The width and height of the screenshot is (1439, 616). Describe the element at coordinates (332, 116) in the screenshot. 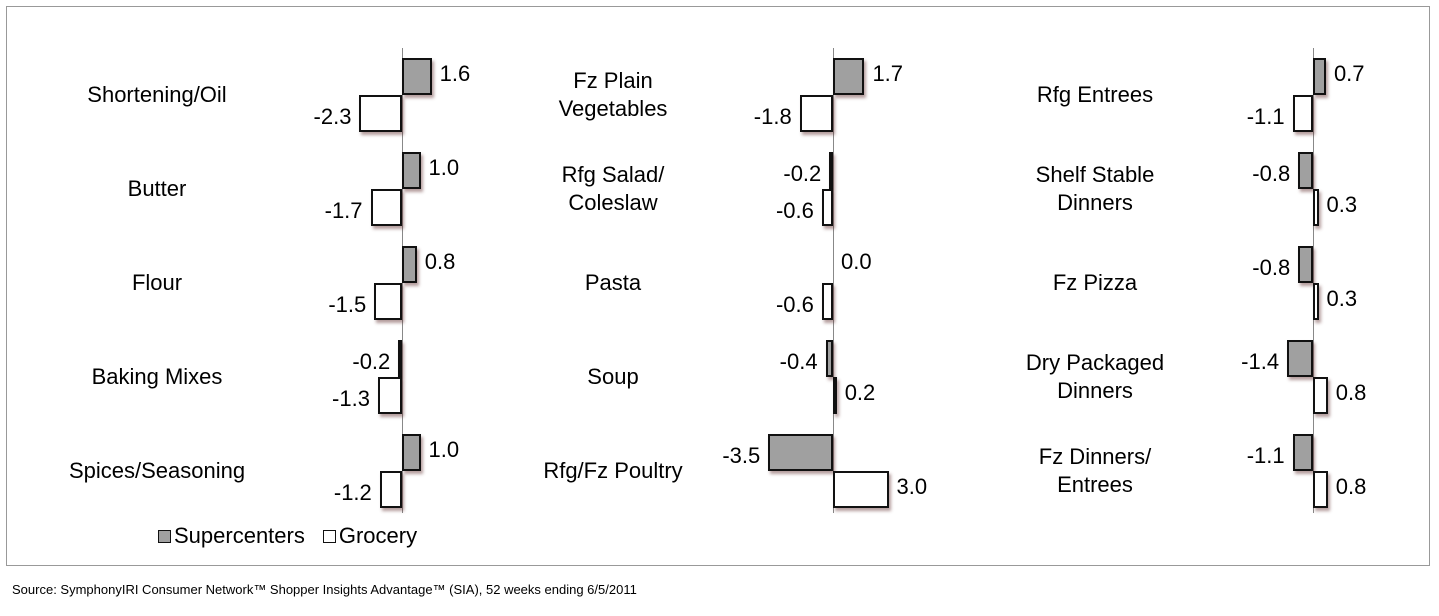

I see `value-label: -2.3` at that location.